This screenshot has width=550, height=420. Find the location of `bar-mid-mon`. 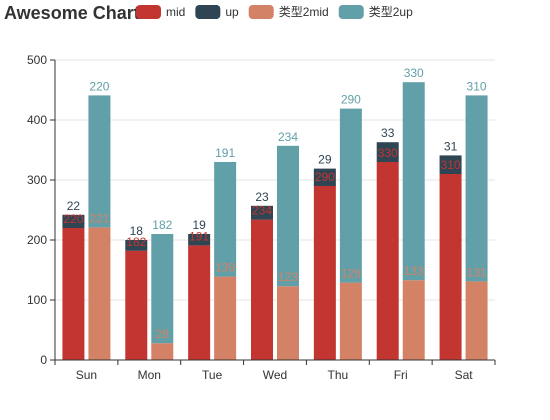

bar-mid-mon is located at coordinates (136, 305).